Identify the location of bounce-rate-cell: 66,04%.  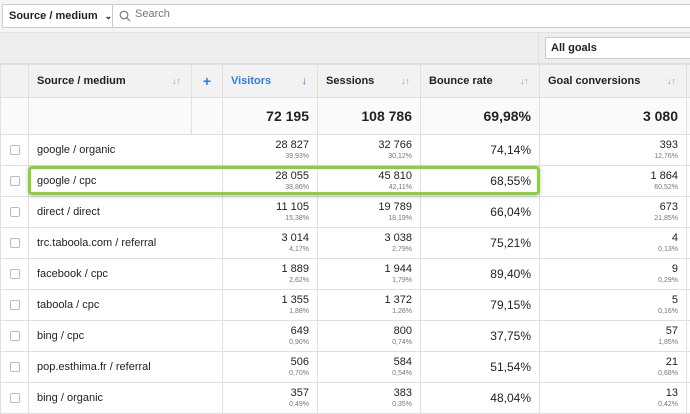
(480, 212).